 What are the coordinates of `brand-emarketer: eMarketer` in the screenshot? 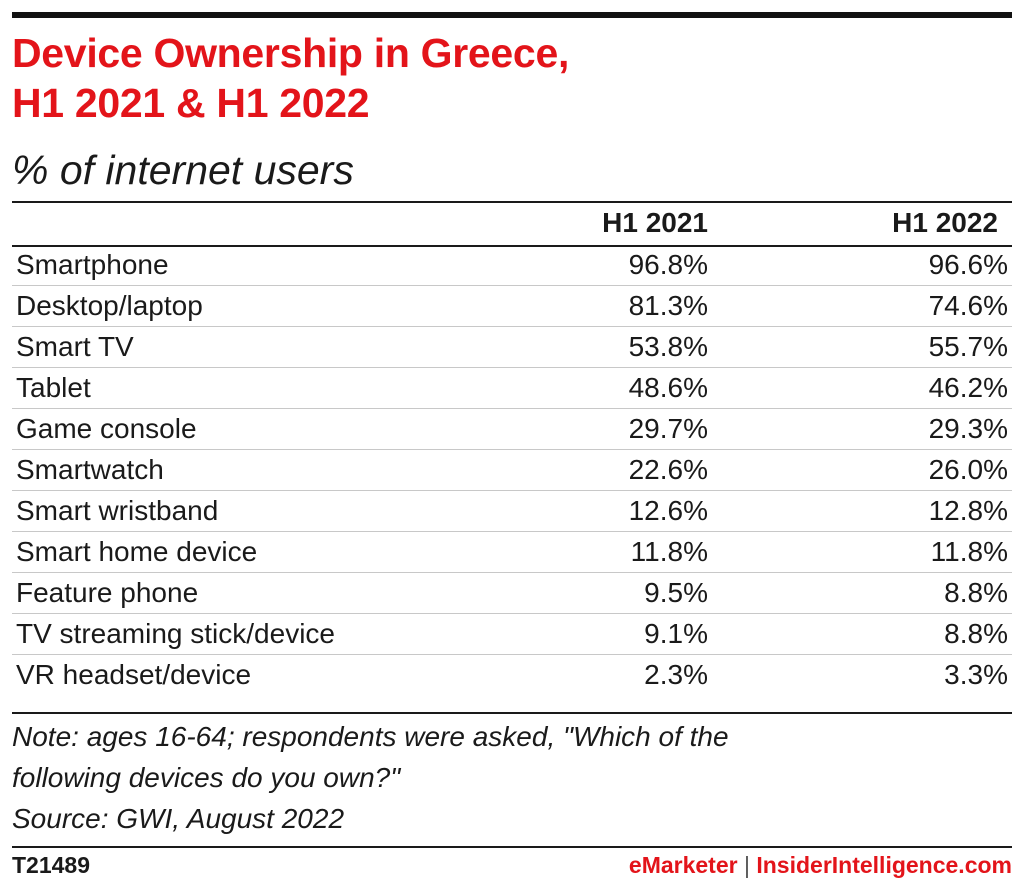 It's located at (683, 865).